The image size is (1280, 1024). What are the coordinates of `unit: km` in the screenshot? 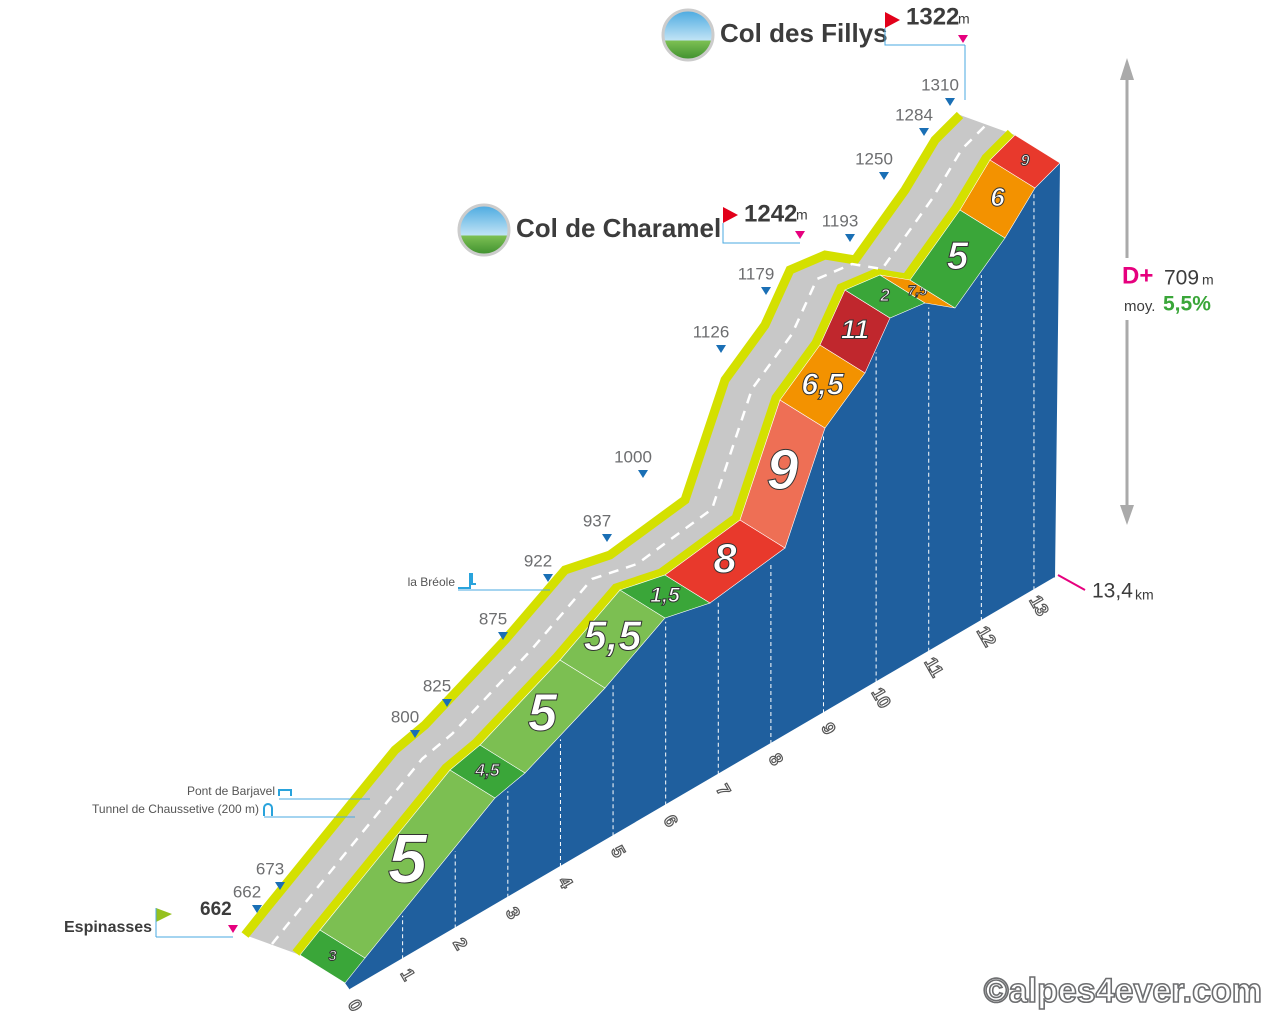 It's located at (1144, 595).